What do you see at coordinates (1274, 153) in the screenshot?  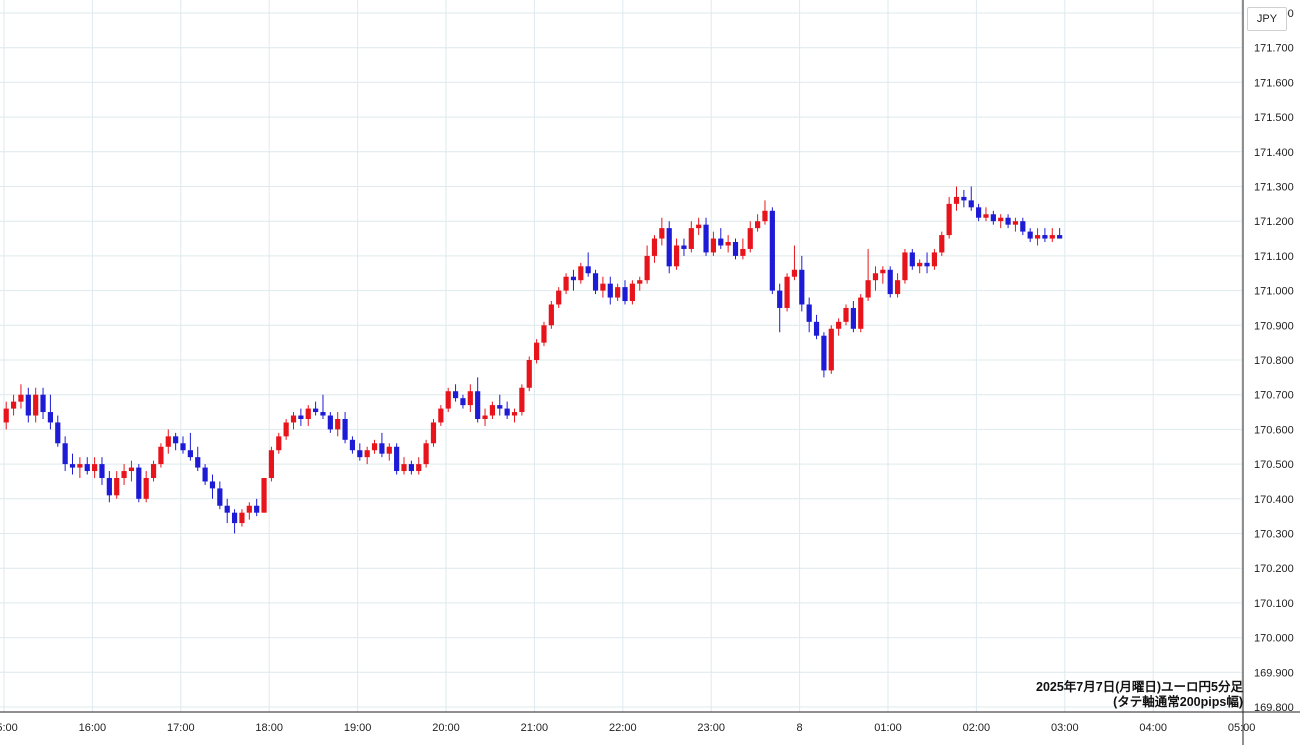 I see `y-tick-label: 171.400` at bounding box center [1274, 153].